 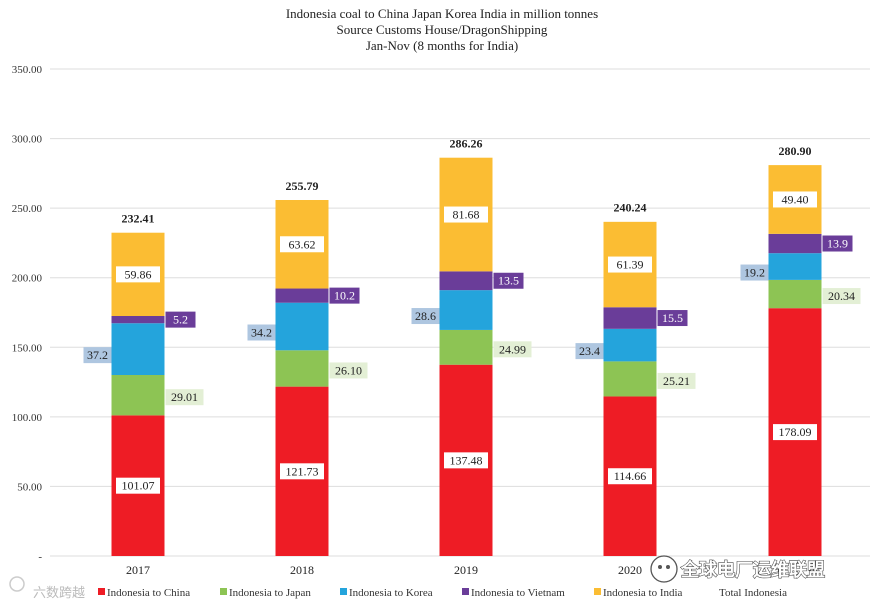 What do you see at coordinates (59, 593) in the screenshot?
I see `watermark-left-text: 六数跨越` at bounding box center [59, 593].